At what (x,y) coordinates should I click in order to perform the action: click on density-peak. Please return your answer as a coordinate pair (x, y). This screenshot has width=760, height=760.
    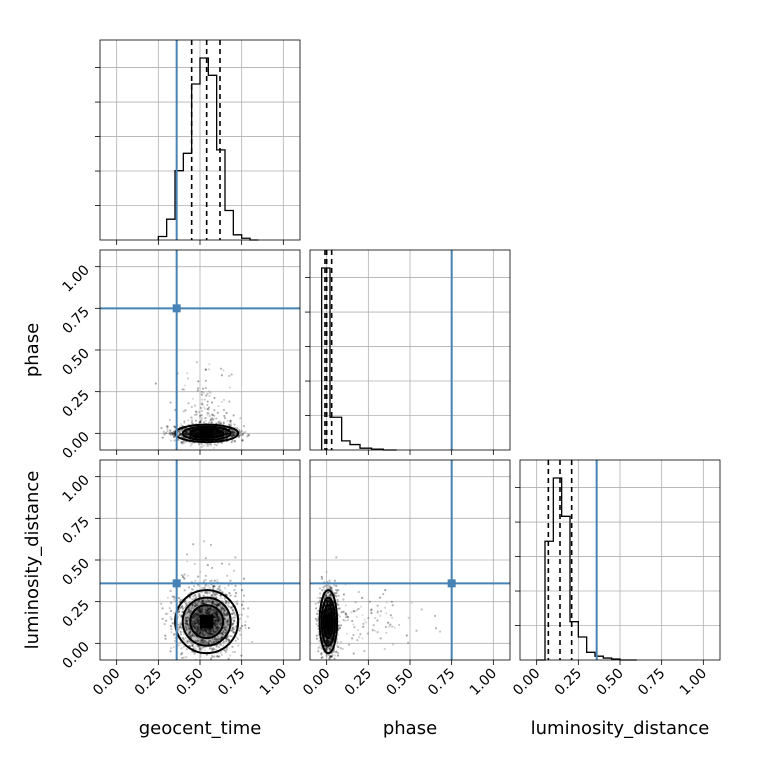
    Looking at the image, I should click on (328, 621).